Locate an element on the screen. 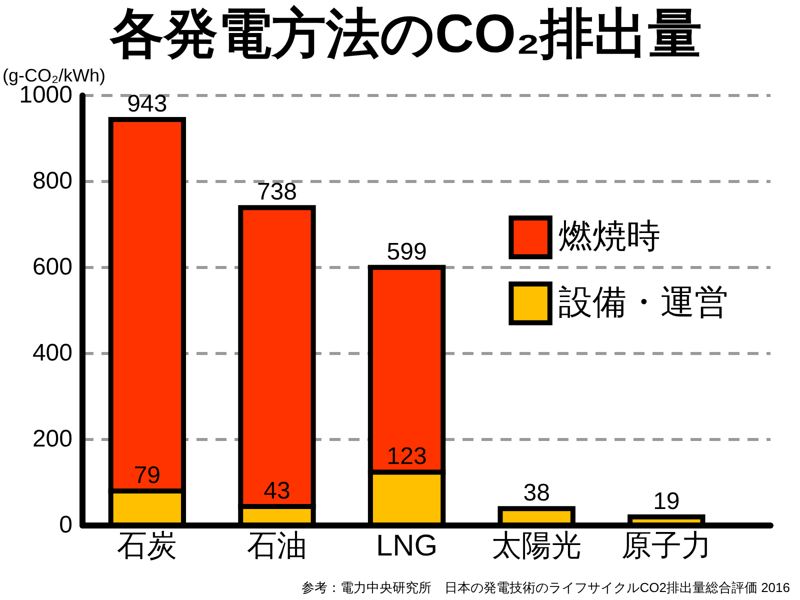  total-label: 943 is located at coordinates (147, 104).